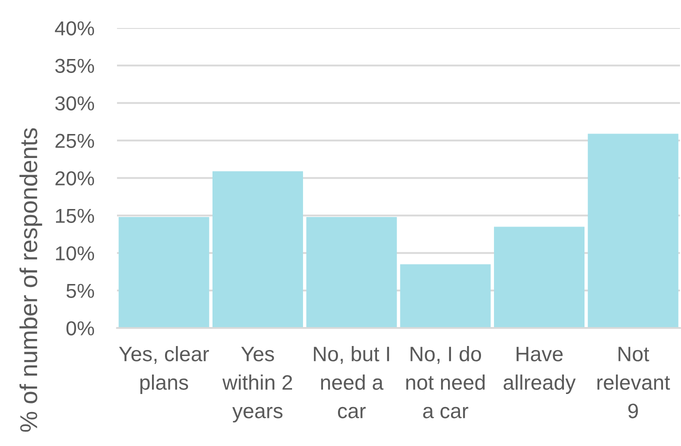 This screenshot has width=681, height=446. I want to click on x-tick-label: No, I do not need a car, so click(445, 382).